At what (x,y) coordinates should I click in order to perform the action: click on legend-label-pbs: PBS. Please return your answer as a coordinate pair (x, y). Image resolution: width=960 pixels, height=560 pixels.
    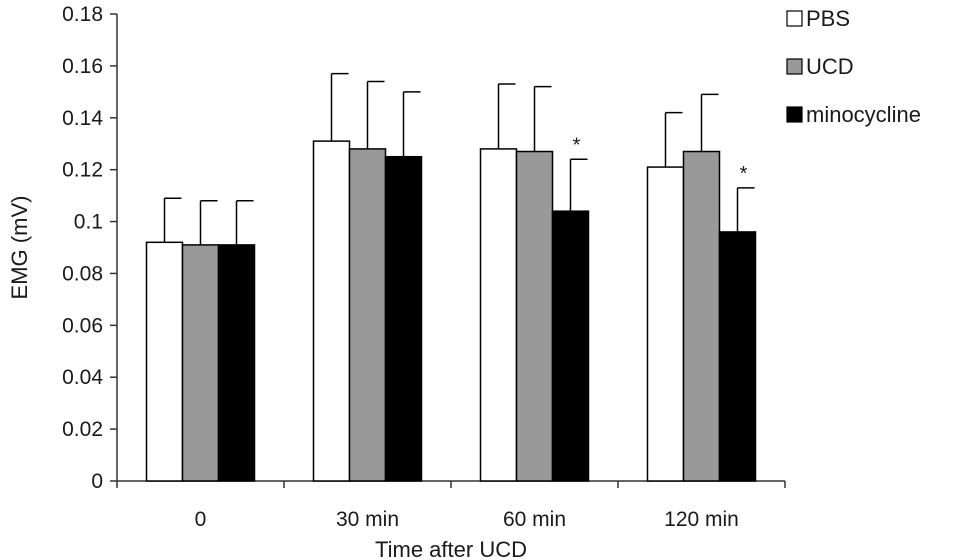
    Looking at the image, I should click on (828, 18).